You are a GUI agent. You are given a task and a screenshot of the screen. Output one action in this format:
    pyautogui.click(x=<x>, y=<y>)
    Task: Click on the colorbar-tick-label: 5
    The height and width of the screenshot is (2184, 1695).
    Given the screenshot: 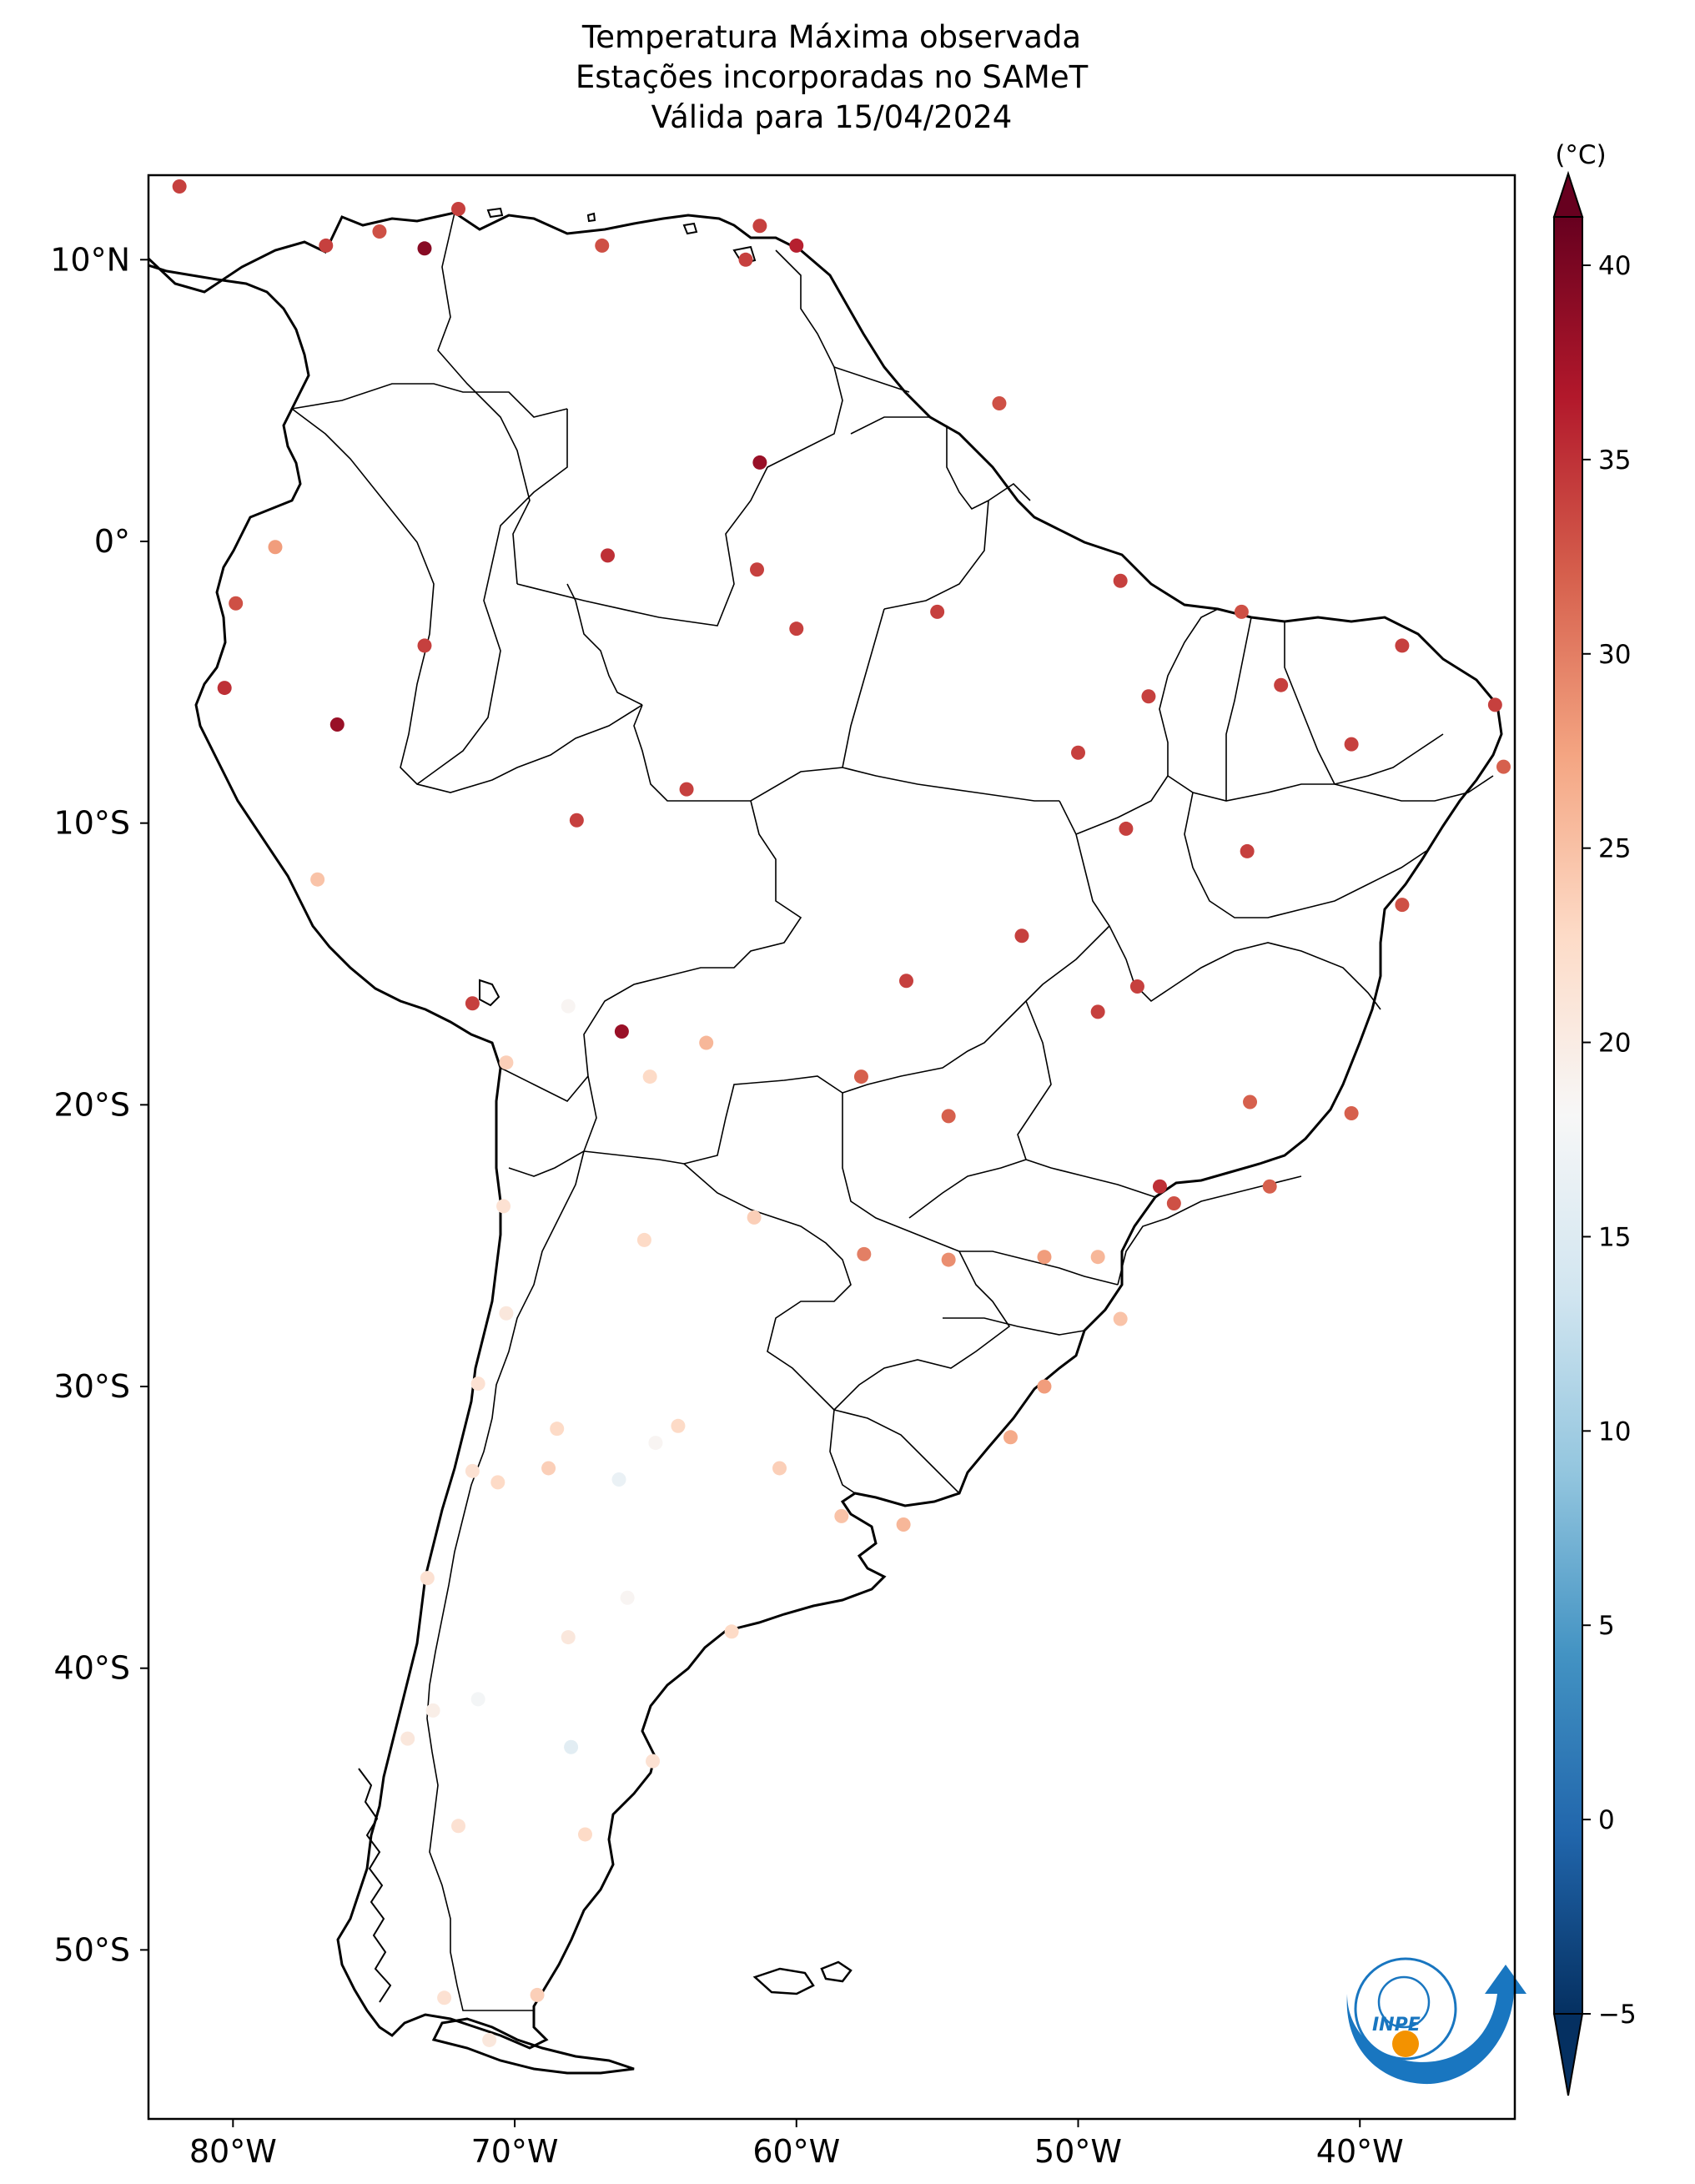 What is the action you would take?
    pyautogui.click(x=1606, y=1626)
    